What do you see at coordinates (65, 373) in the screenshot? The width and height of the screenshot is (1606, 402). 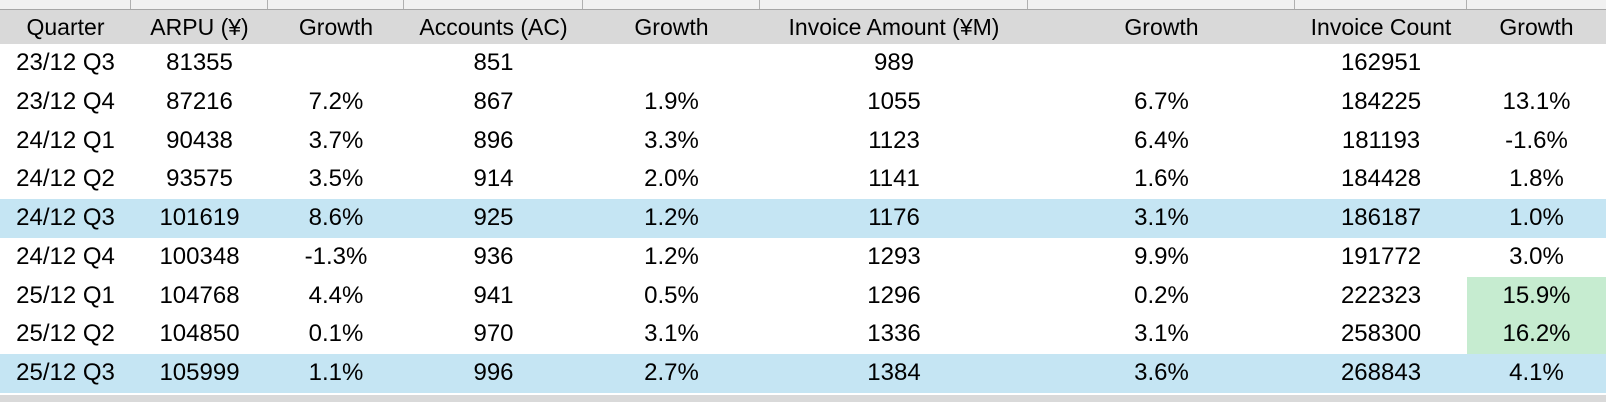 I see `cell-quarter: 25/12 Q3` at bounding box center [65, 373].